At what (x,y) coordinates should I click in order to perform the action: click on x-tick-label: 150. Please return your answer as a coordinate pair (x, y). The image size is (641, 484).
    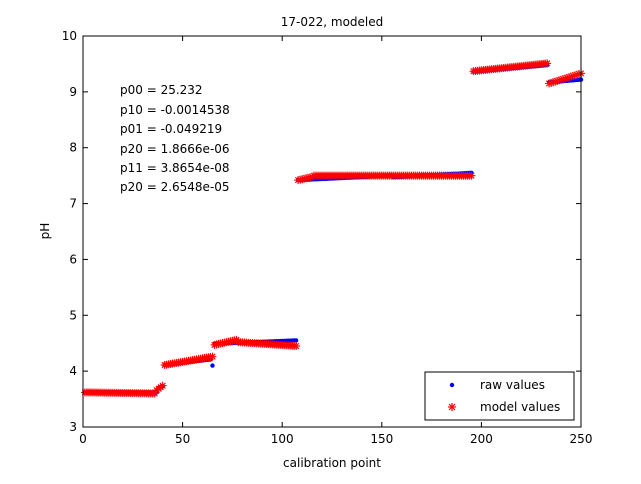
    Looking at the image, I should click on (381, 439).